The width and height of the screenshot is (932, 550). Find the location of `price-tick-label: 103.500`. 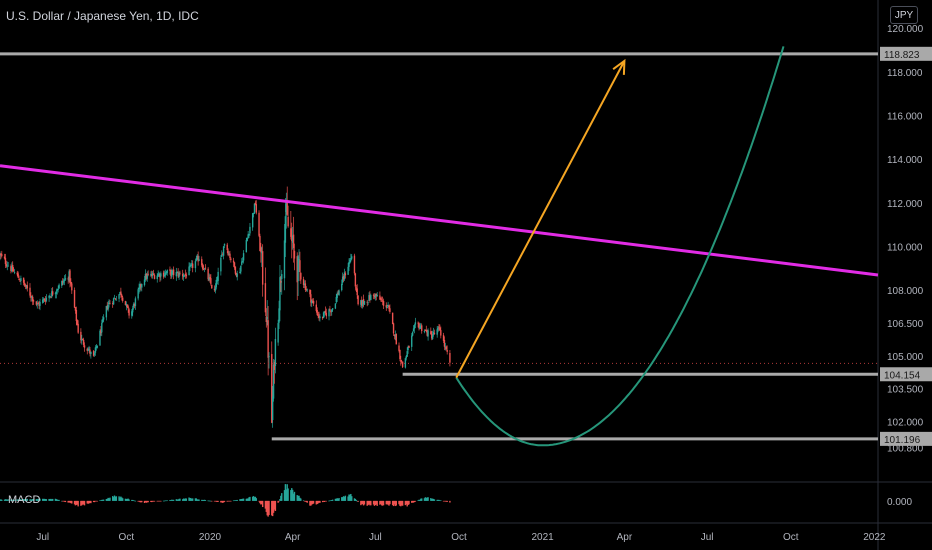

price-tick-label: 103.500 is located at coordinates (905, 390).